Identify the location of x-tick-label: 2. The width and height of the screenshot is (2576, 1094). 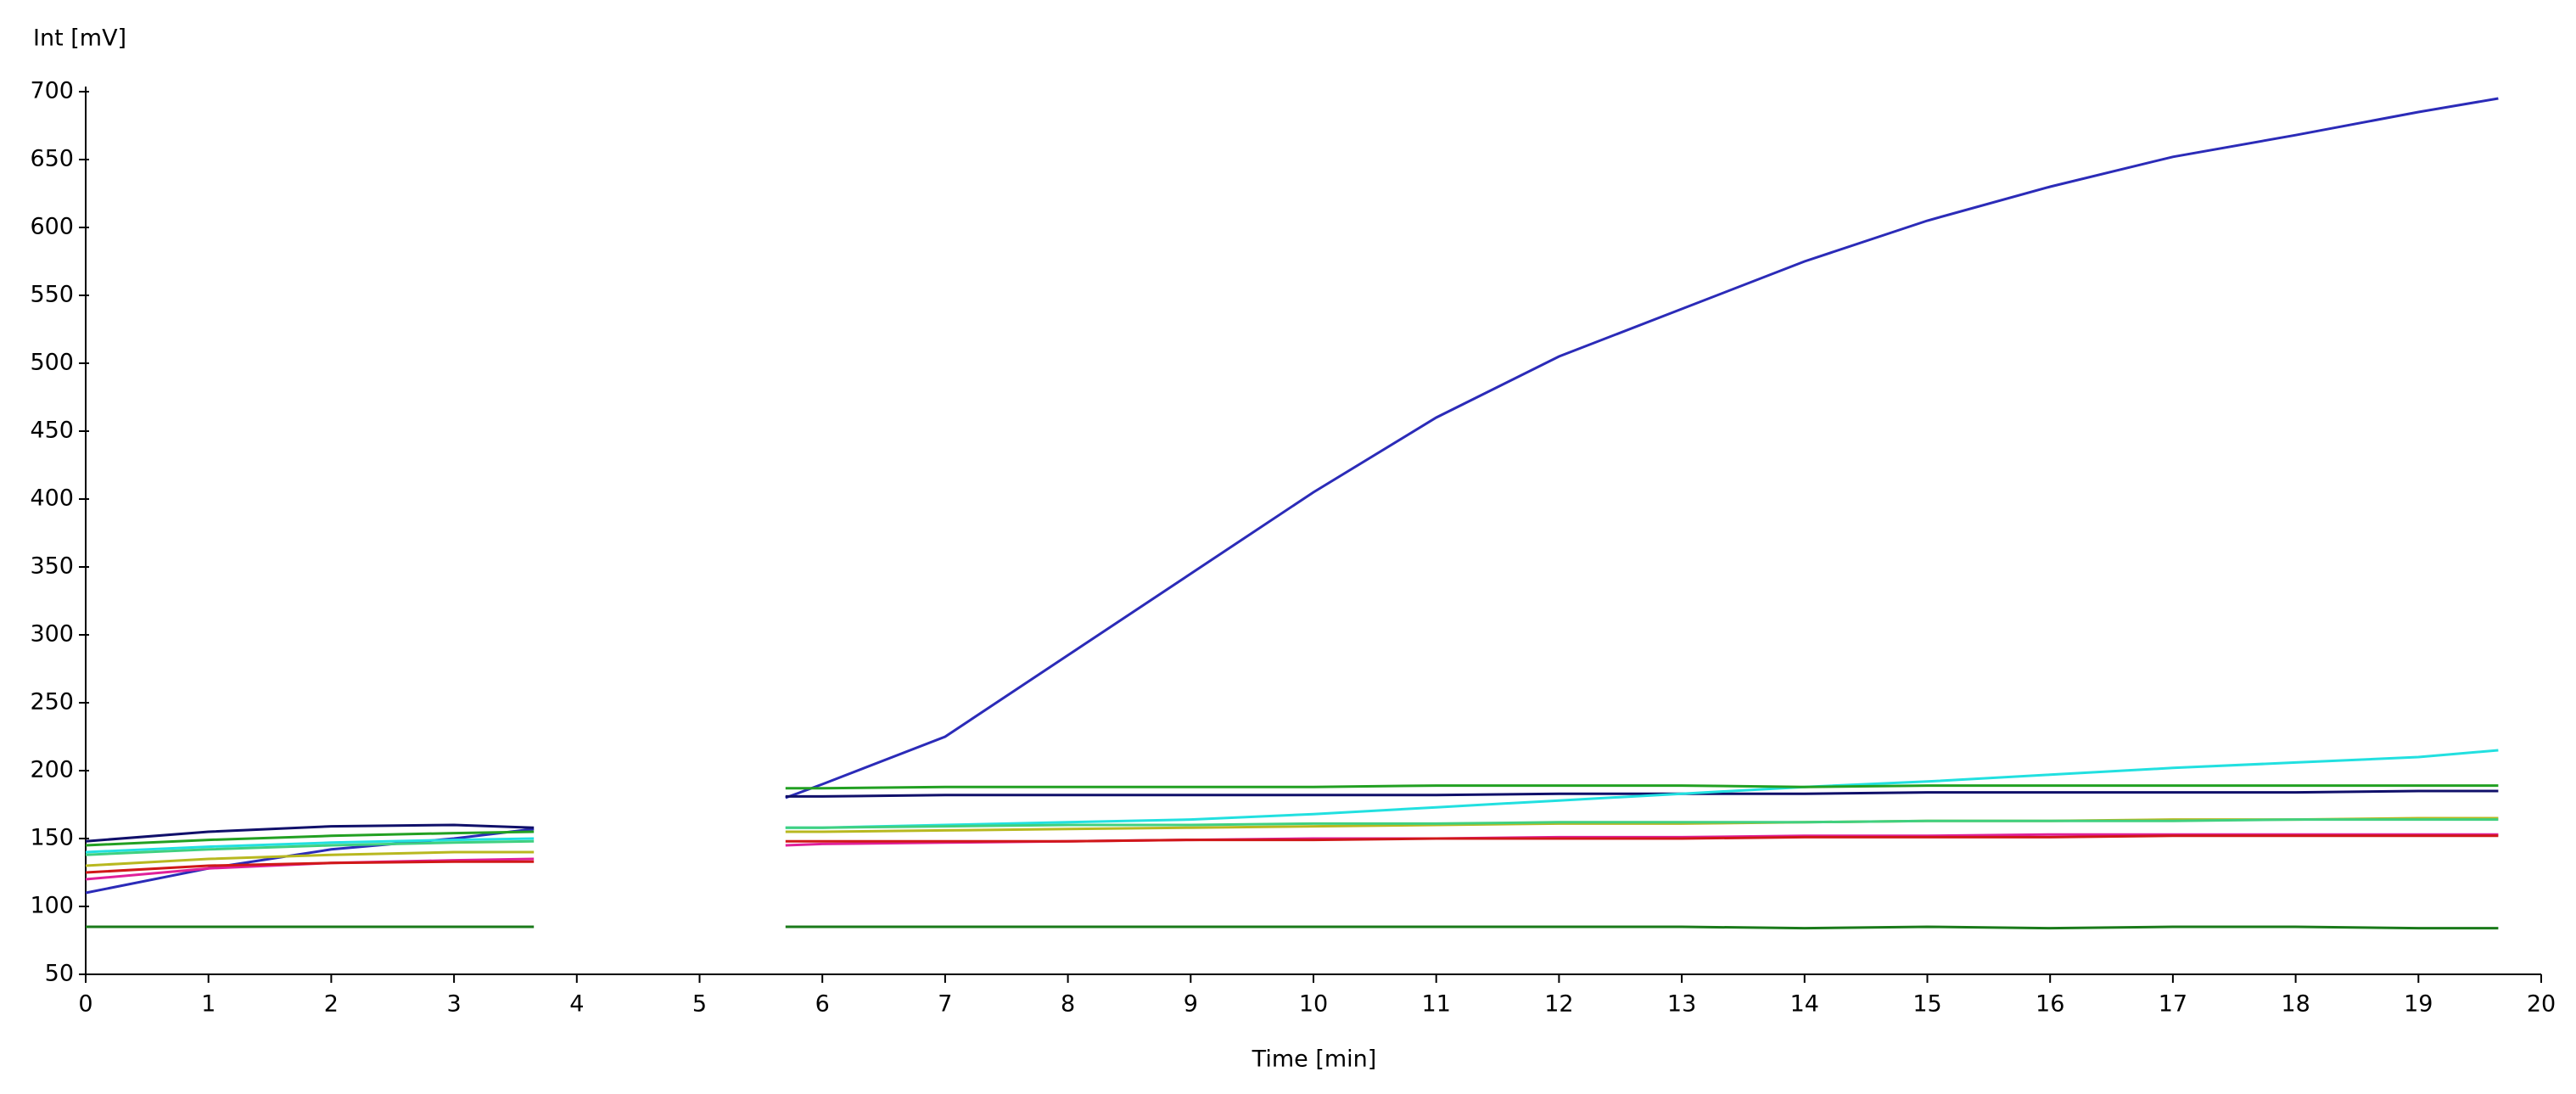
(331, 1004).